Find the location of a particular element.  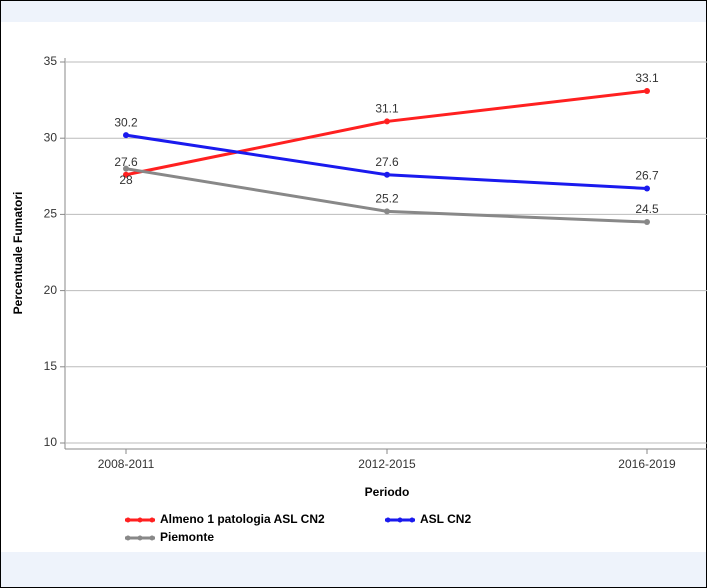

data-label: 26.7 is located at coordinates (647, 176).